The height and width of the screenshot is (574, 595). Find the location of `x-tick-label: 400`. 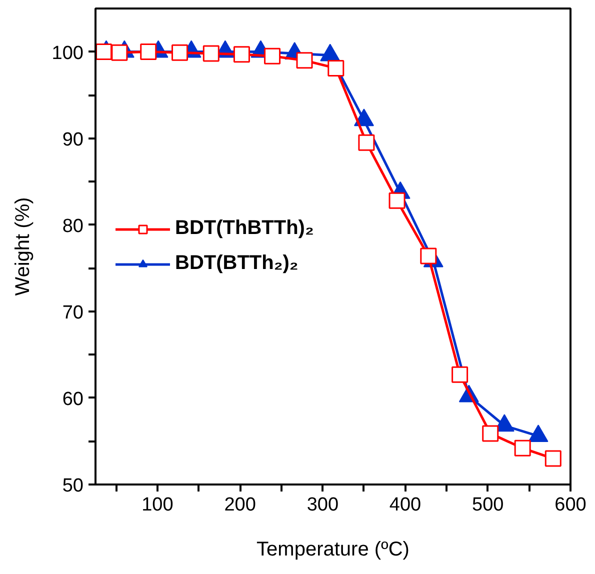

x-tick-label: 400 is located at coordinates (405, 505).